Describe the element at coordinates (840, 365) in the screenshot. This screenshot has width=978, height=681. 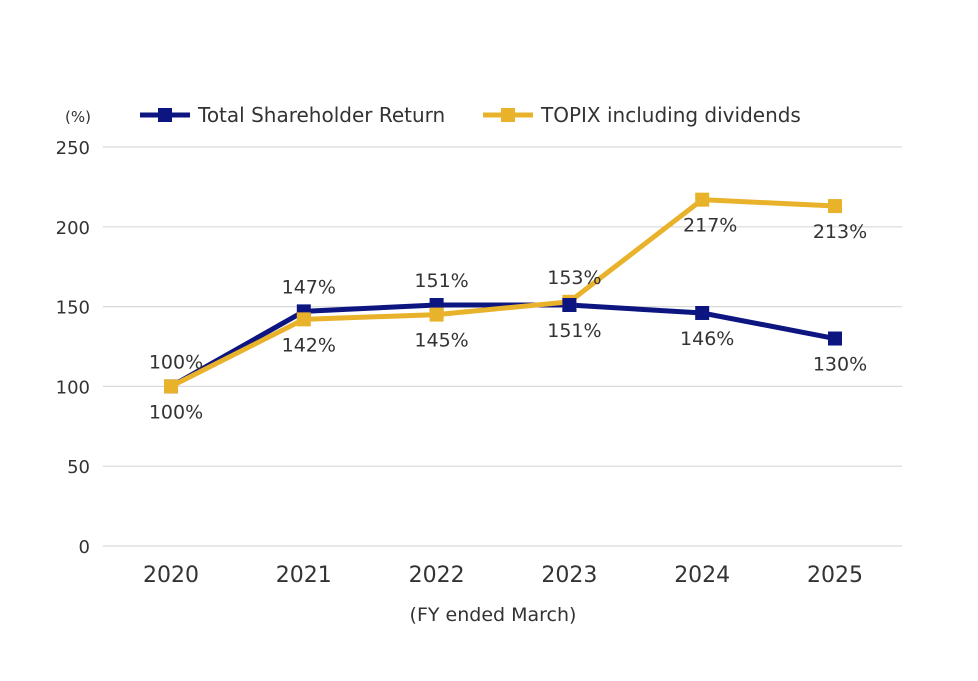
I see `data-label: 130%` at that location.